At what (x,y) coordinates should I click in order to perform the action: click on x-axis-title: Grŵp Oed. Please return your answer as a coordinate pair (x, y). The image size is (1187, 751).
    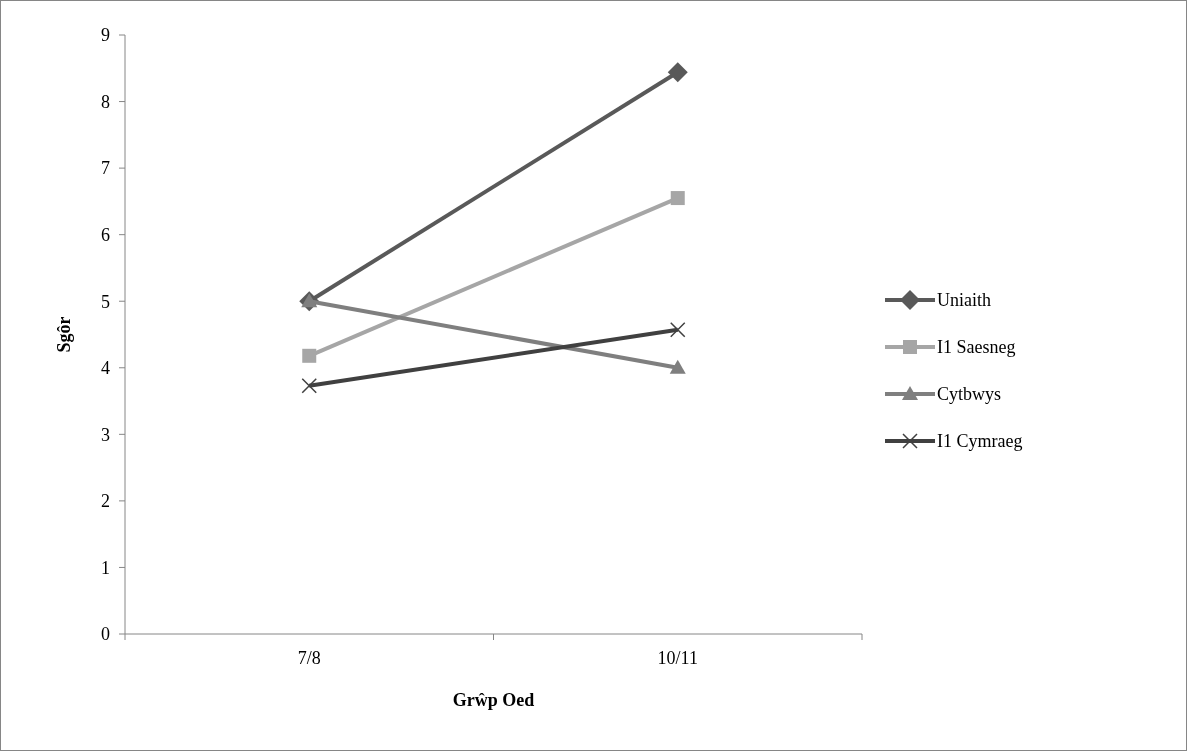
    Looking at the image, I should click on (493, 700).